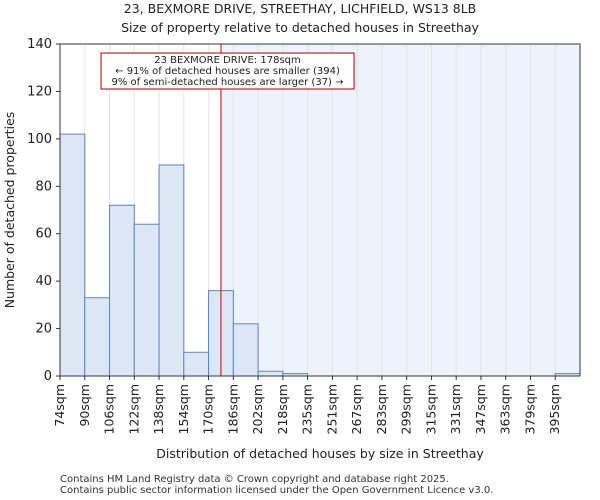 This screenshot has width=600, height=500. Describe the element at coordinates (146, 300) in the screenshot. I see `bar-122sqm` at that location.